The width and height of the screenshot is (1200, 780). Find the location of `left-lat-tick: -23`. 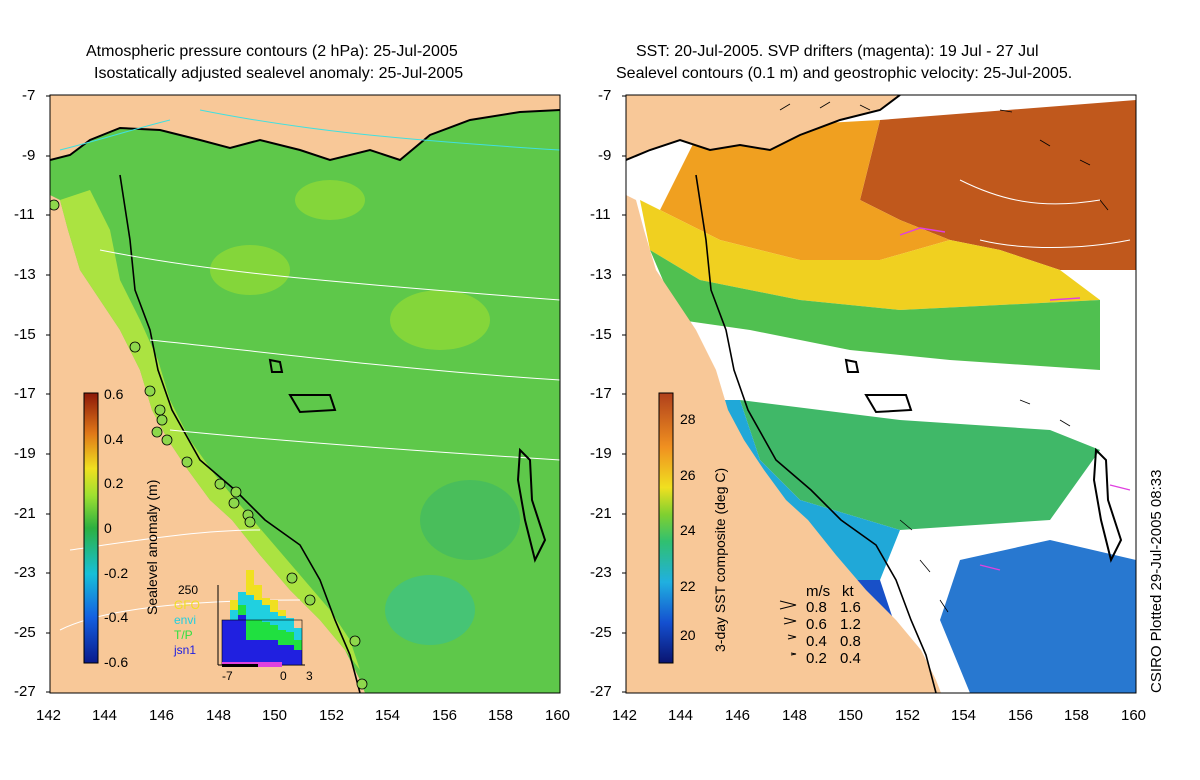

left-lat-tick: -23 is located at coordinates (25, 572).